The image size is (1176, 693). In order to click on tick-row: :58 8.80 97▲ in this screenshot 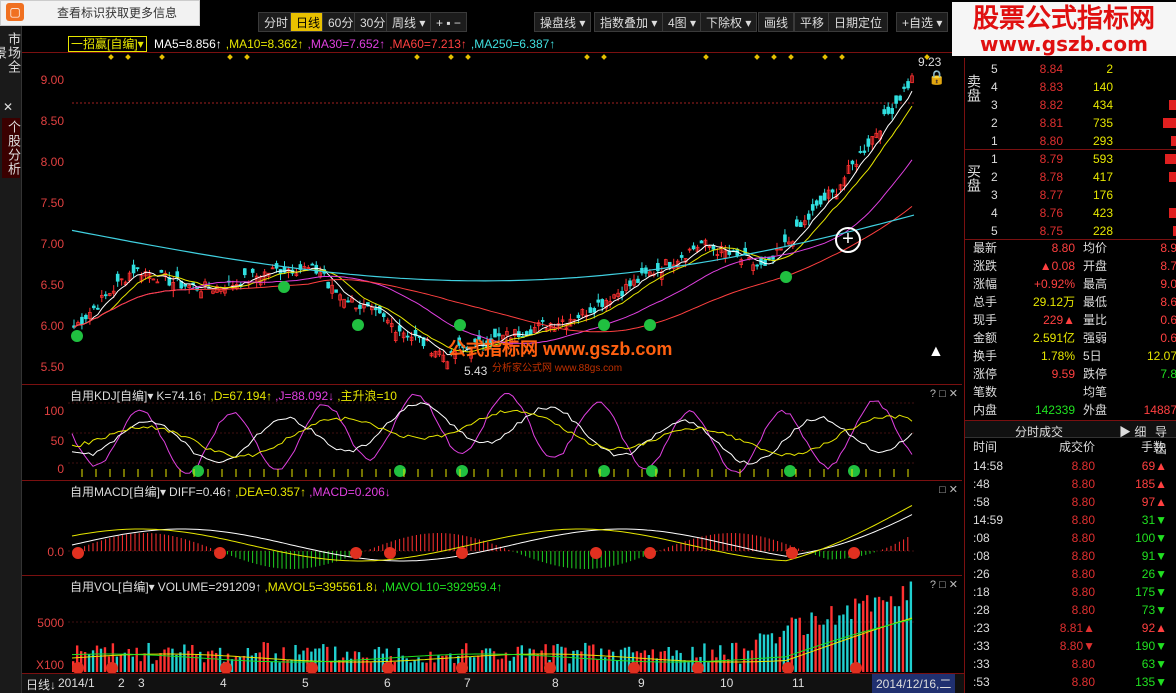, I will do `click(1070, 502)`.